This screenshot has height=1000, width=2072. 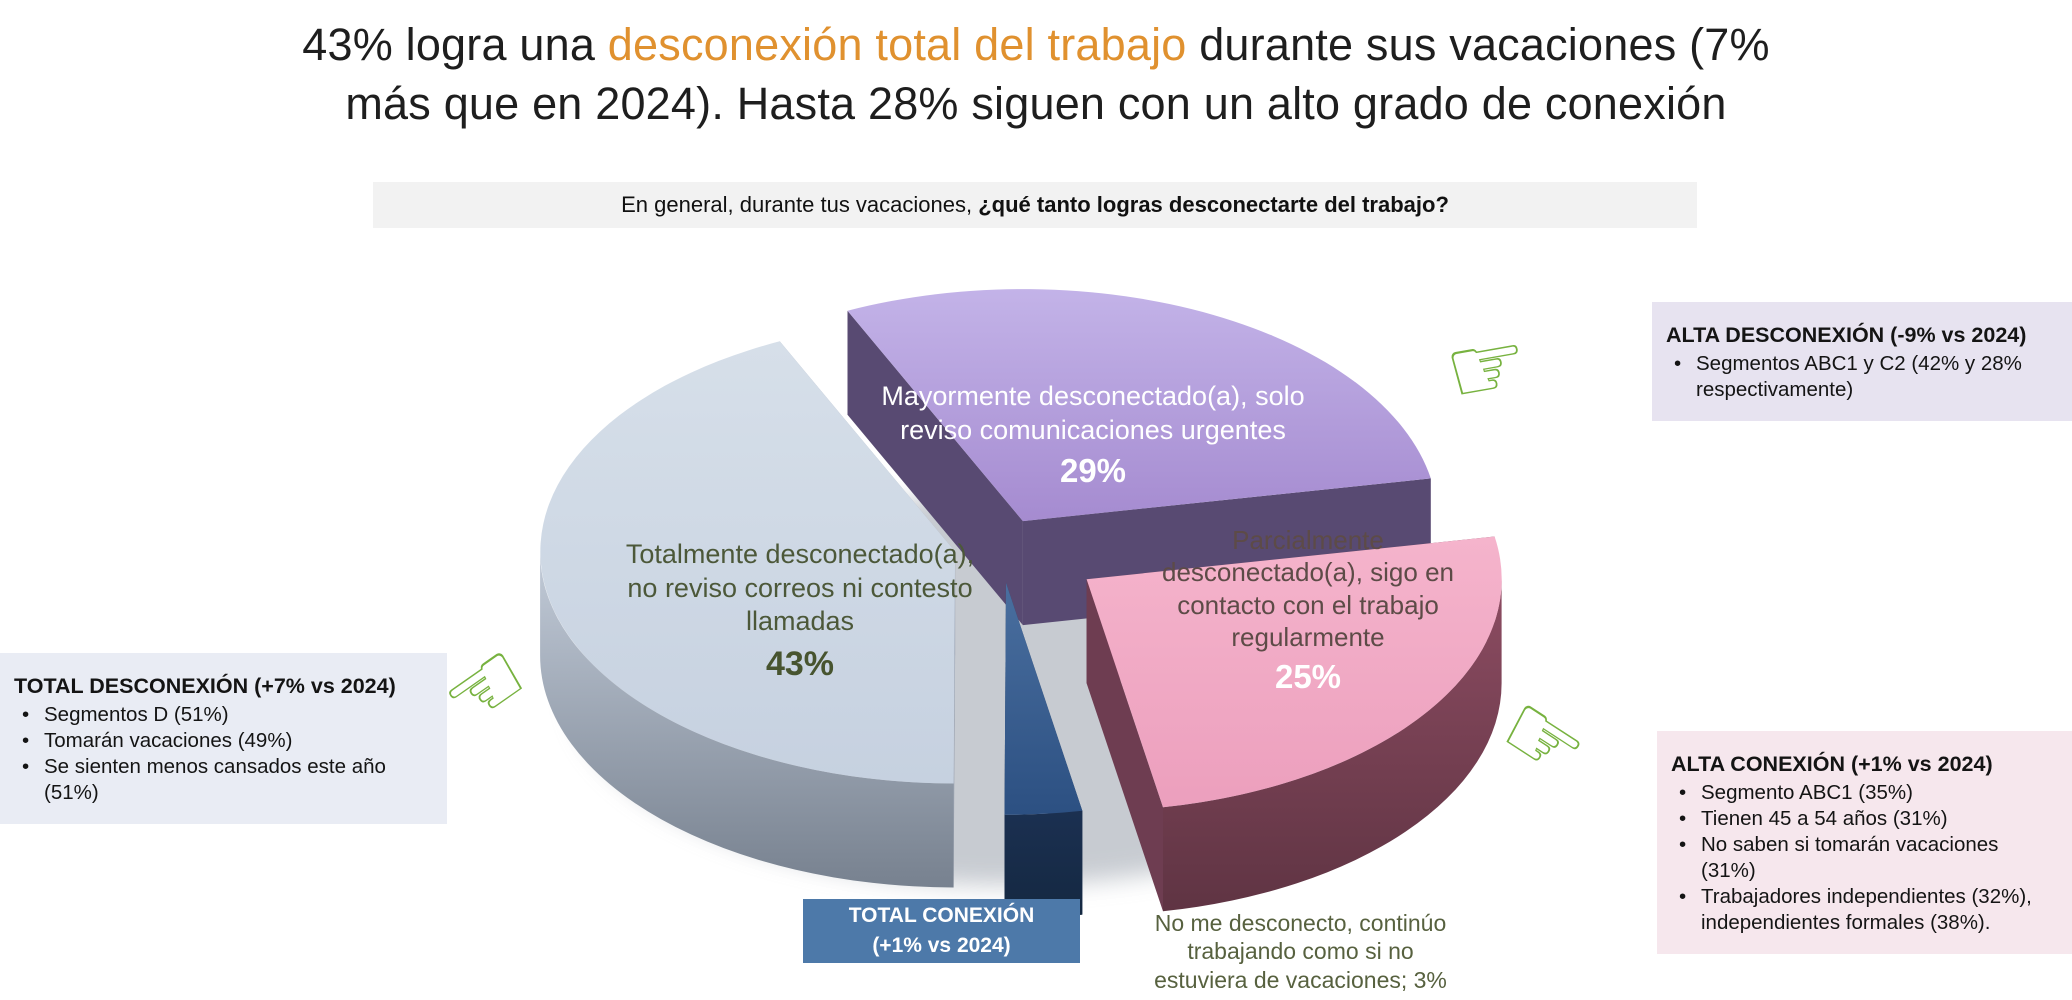 What do you see at coordinates (941, 945) in the screenshot?
I see `total-conexion-line2: (+1% vs 2024)` at bounding box center [941, 945].